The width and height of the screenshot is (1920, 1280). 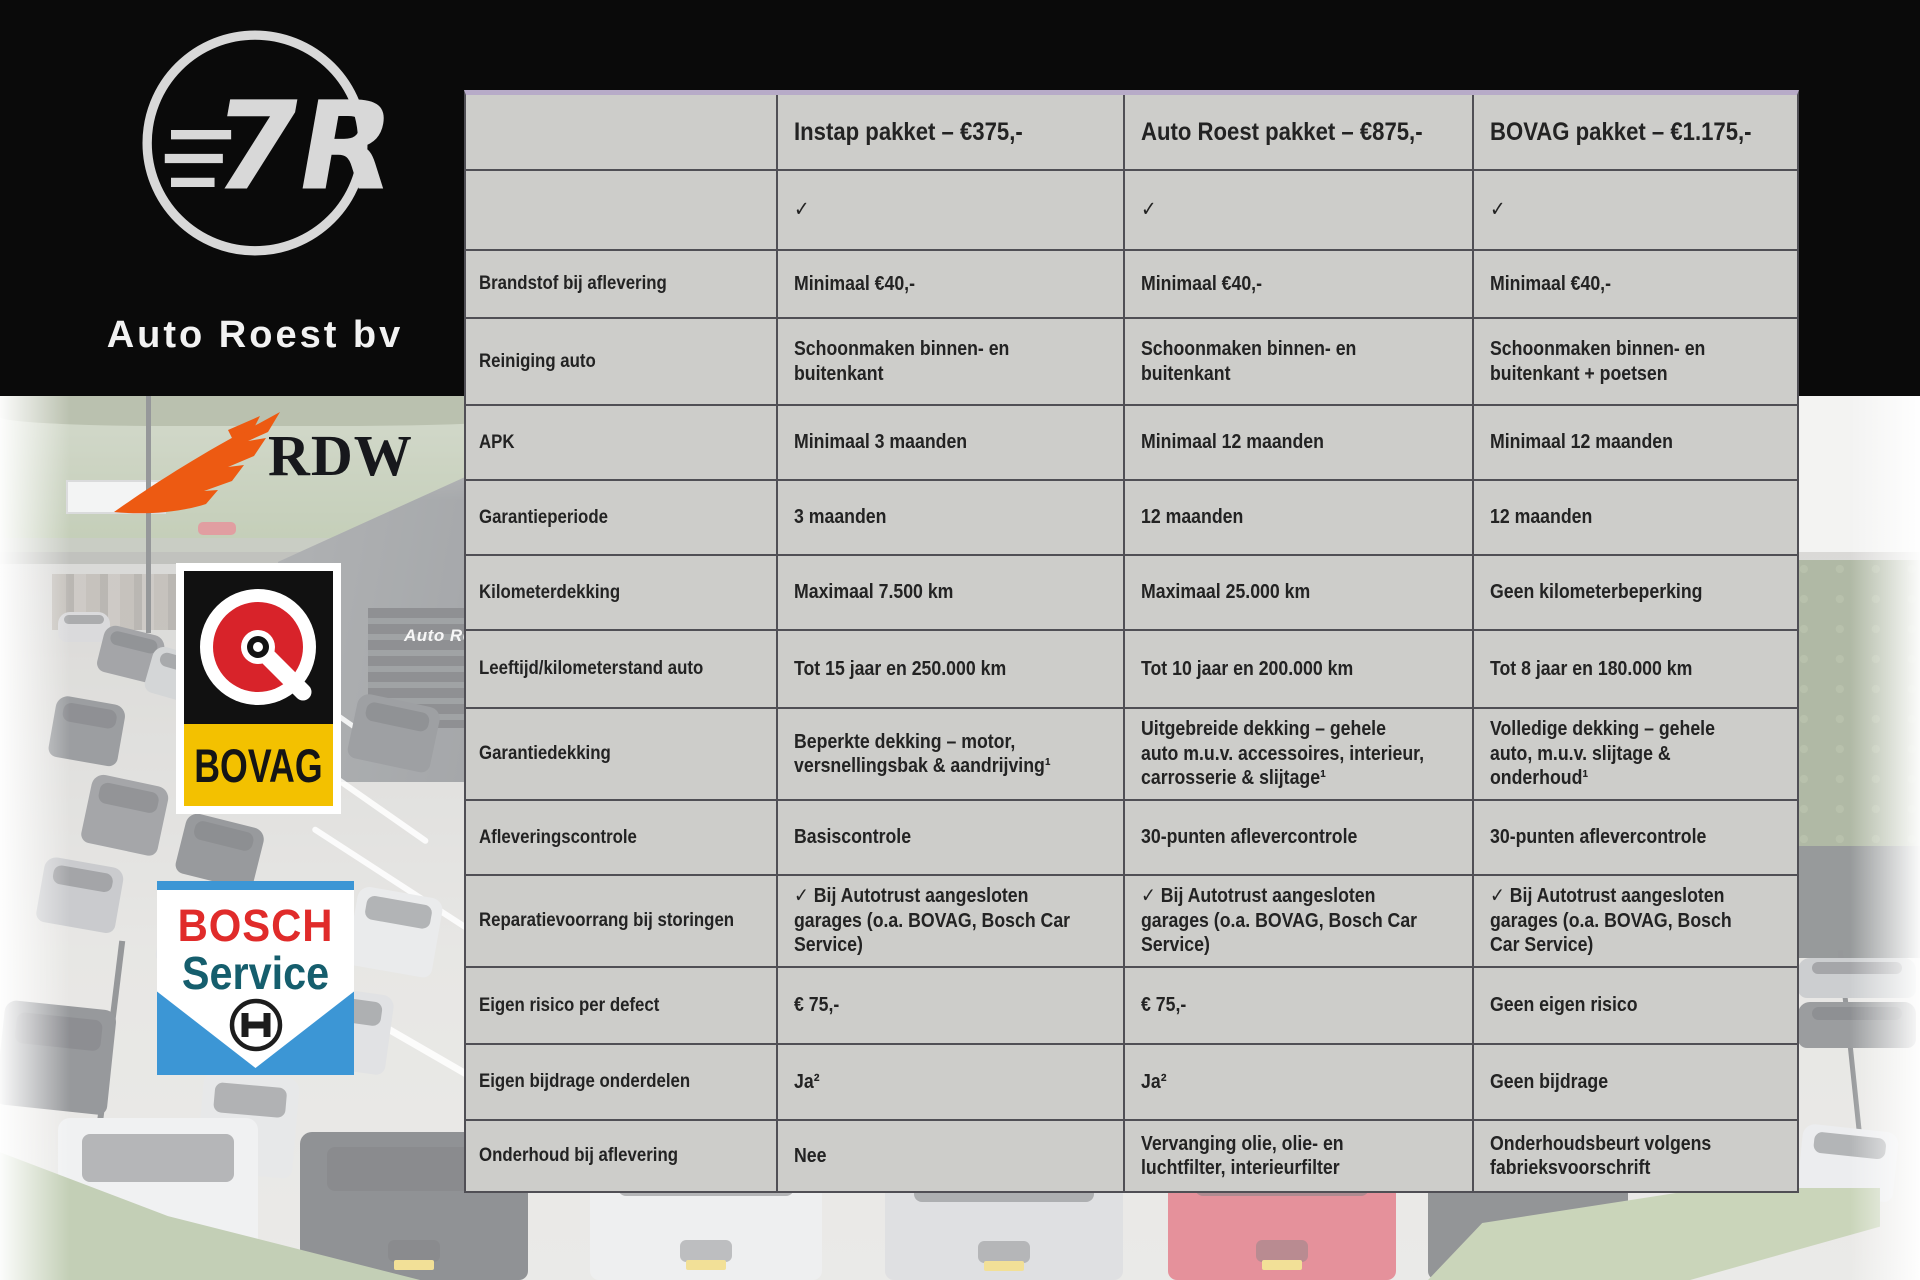 I want to click on row-label-garantieperiode: Garantieperiode, so click(x=622, y=518).